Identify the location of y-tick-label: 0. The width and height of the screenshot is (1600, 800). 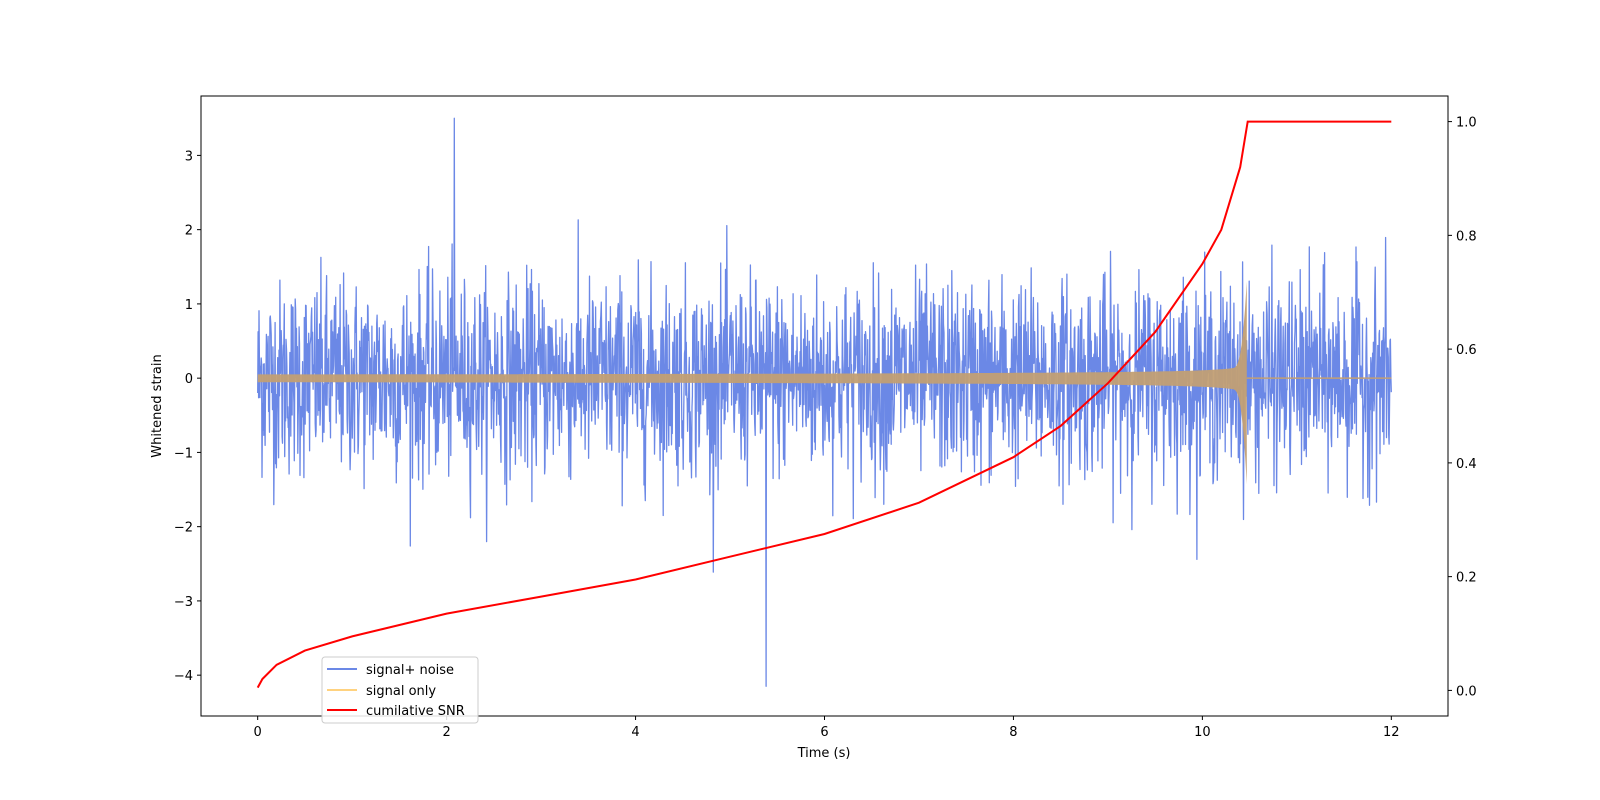
(189, 379).